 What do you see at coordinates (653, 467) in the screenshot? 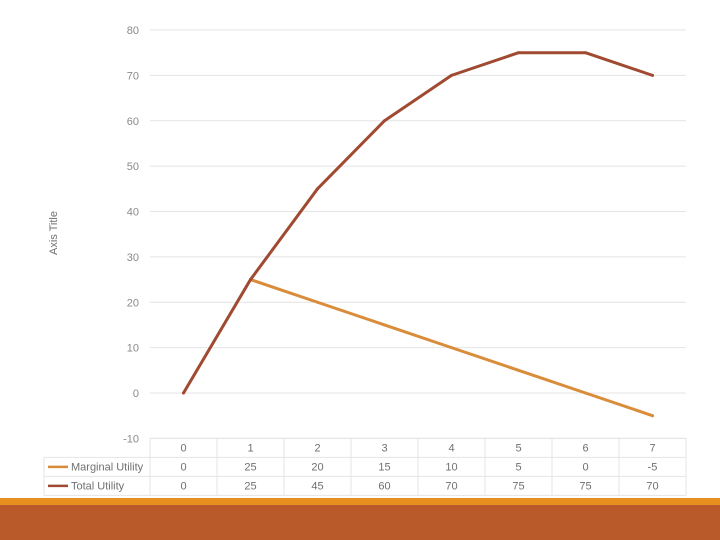
I see `table-cell: -5` at bounding box center [653, 467].